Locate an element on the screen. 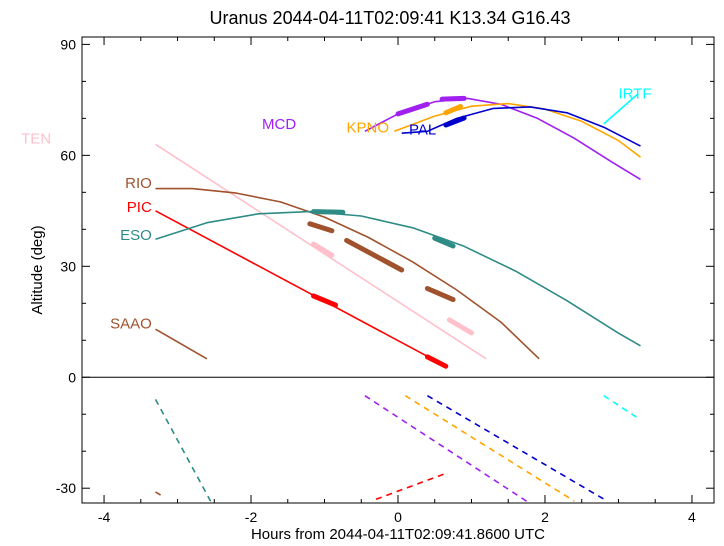  altitude-line-pal is located at coordinates (521, 126).